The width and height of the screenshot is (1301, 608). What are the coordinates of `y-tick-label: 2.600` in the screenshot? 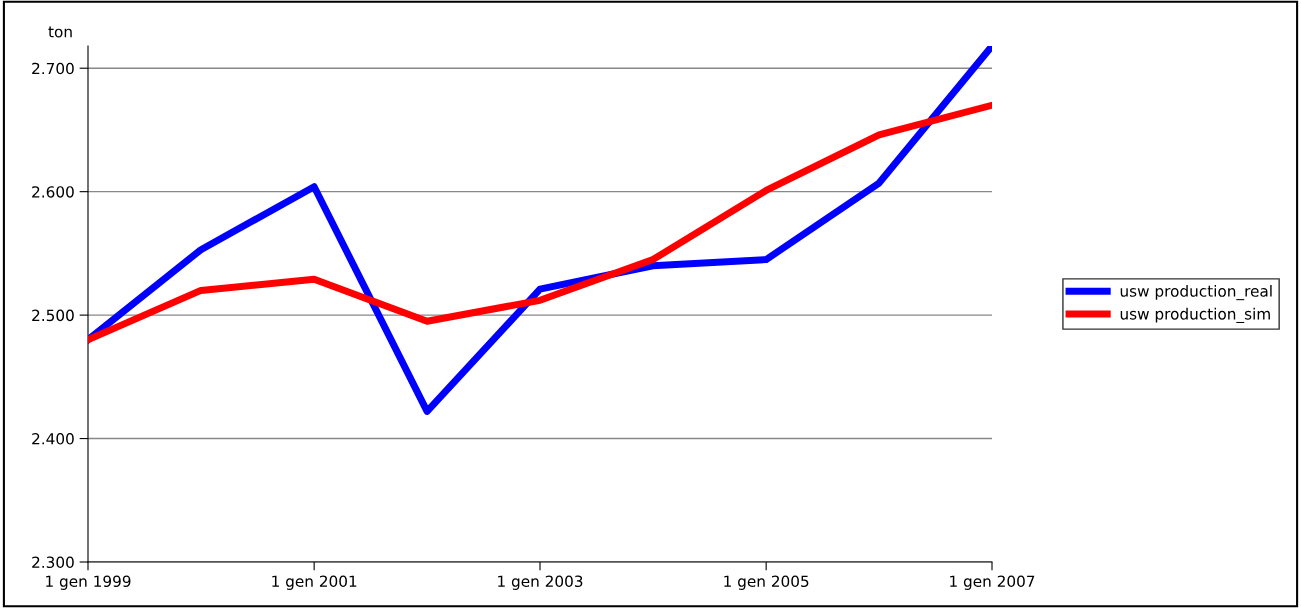 It's located at (53, 192).